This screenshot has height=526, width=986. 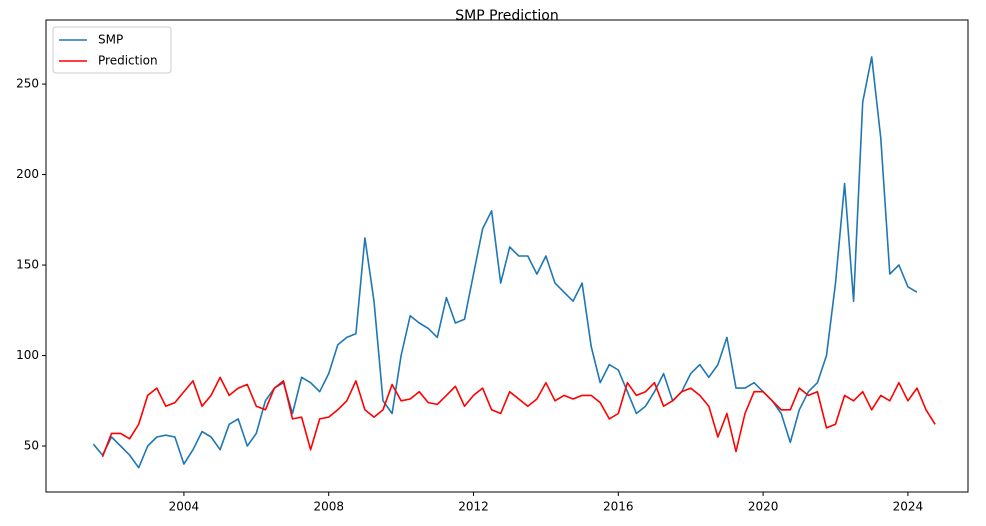 I want to click on line, so click(x=518, y=417).